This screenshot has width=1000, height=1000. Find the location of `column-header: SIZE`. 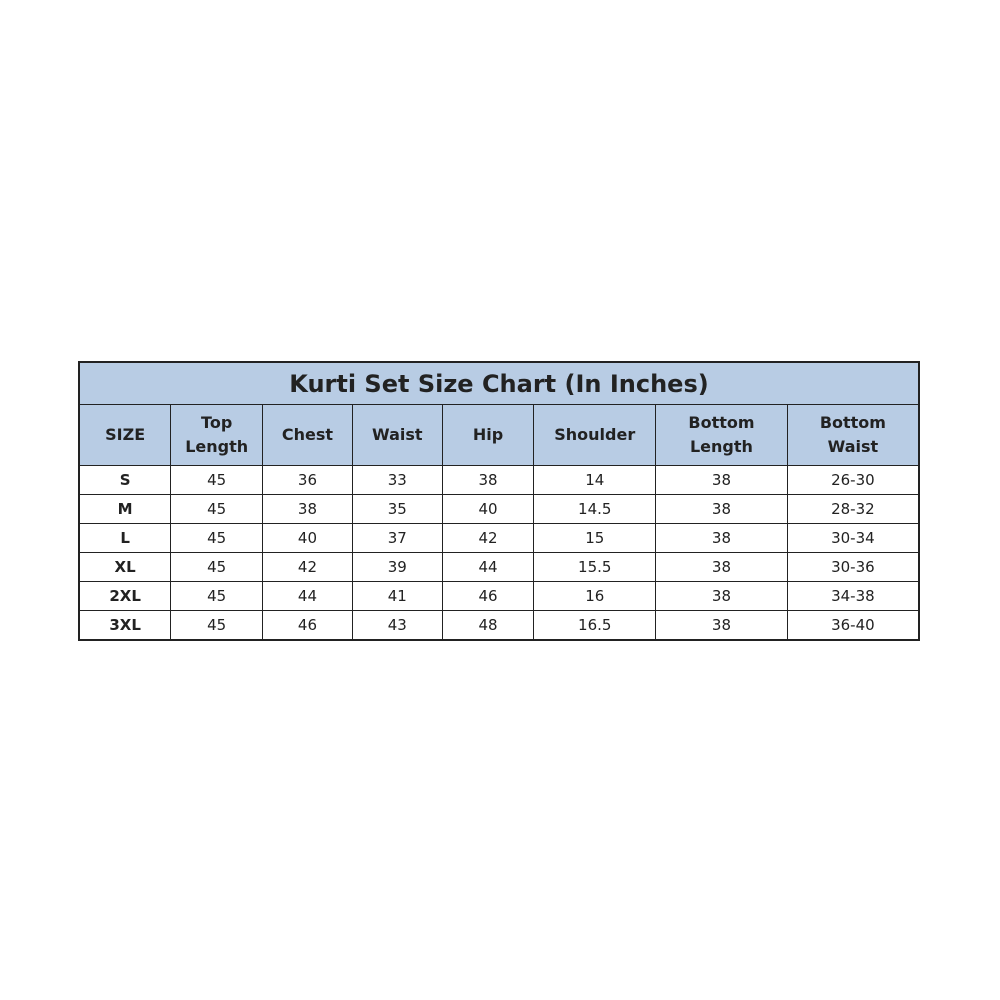

column-header: SIZE is located at coordinates (125, 435).